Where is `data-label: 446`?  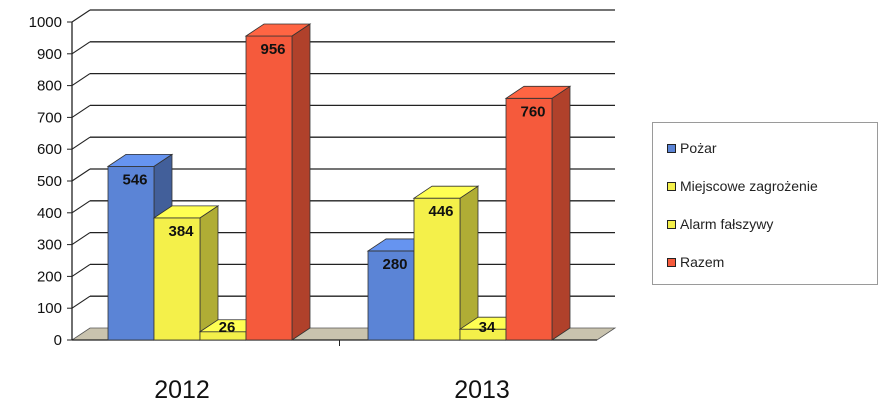 data-label: 446 is located at coordinates (440, 211).